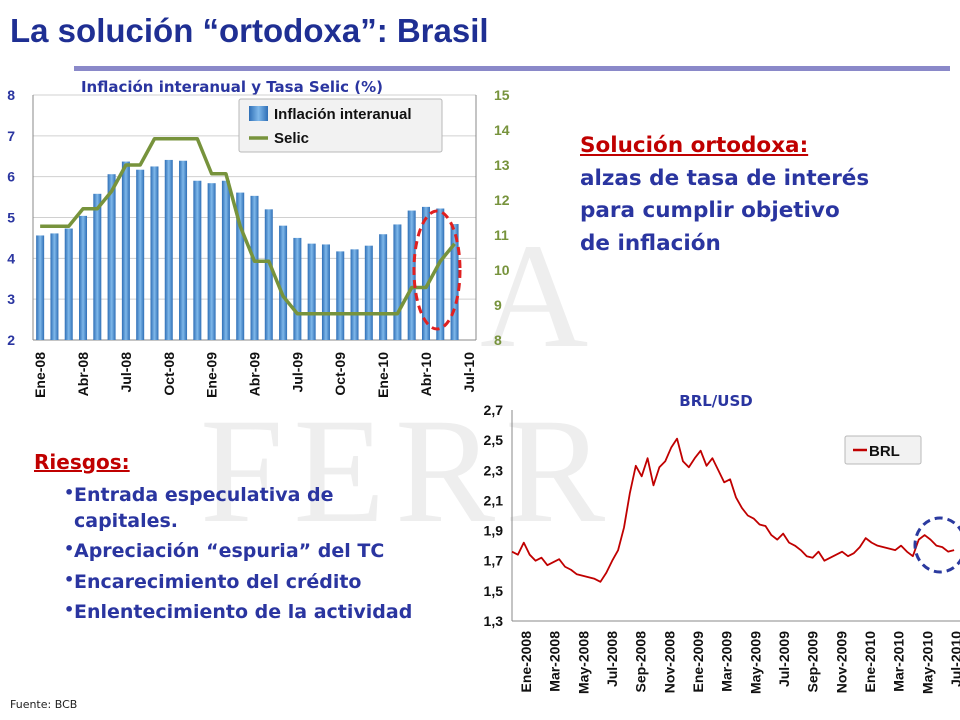 Image resolution: width=960 pixels, height=720 pixels. I want to click on y-tick-label: 2,3, so click(494, 470).